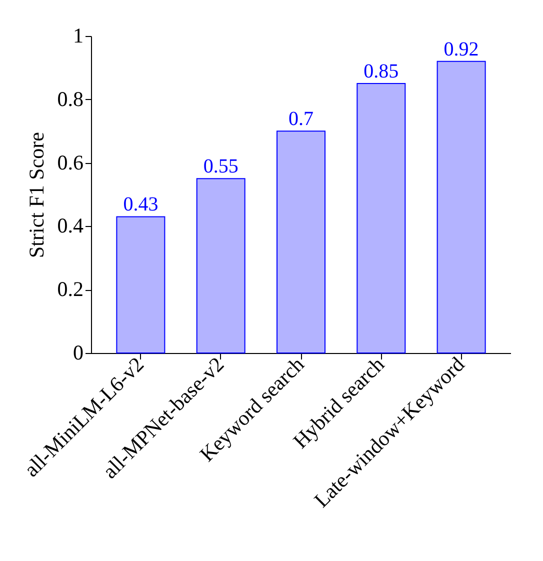 Image resolution: width=543 pixels, height=561 pixels. I want to click on y-tick-label: 0.4, so click(70, 226).